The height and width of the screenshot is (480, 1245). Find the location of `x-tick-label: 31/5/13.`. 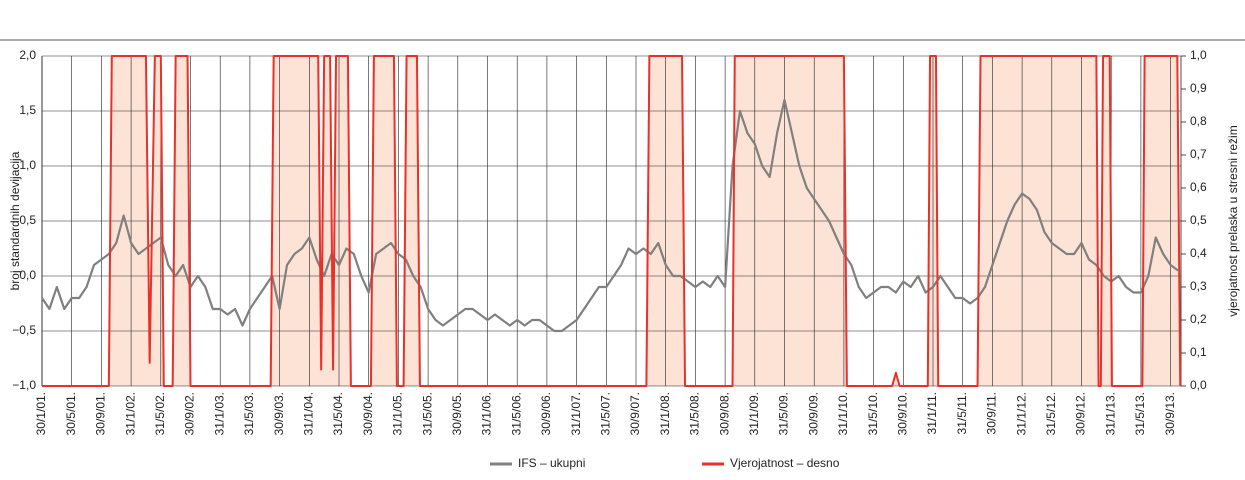

x-tick-label: 31/5/13. is located at coordinates (1140, 413).